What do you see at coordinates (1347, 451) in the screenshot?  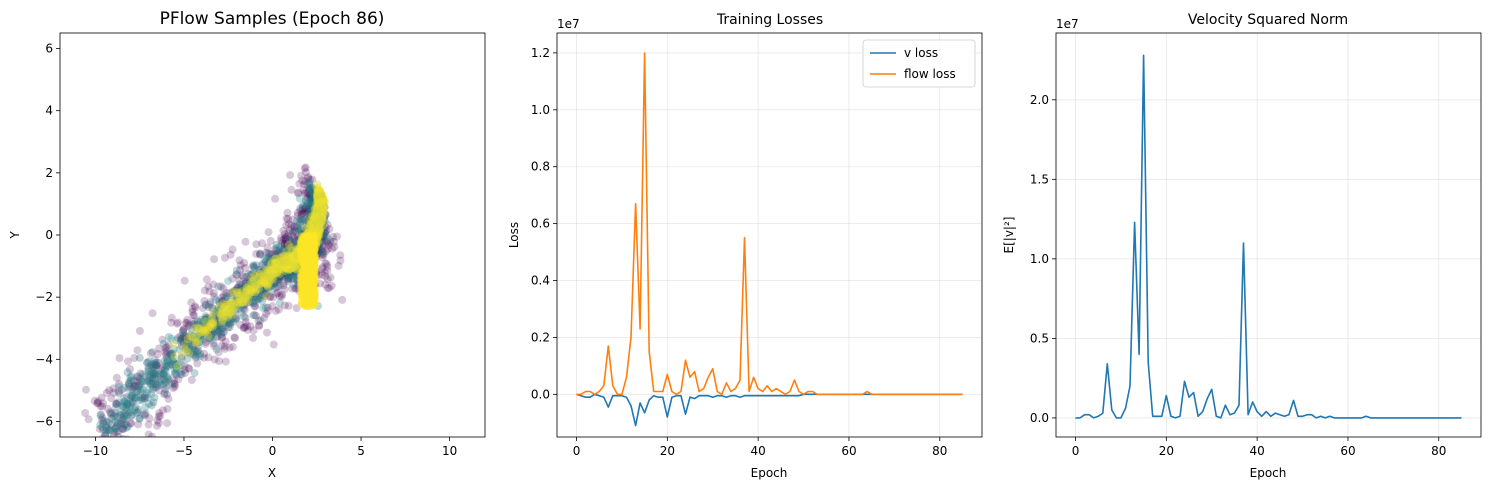 I see `velocity-x-tick-label: 60` at bounding box center [1347, 451].